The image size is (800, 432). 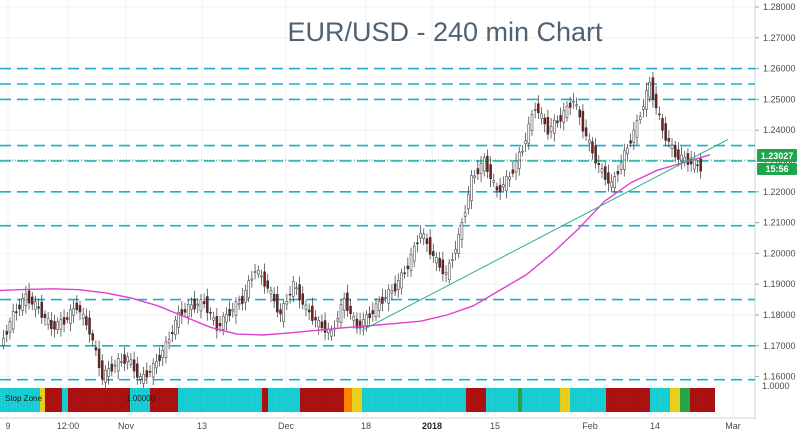 What do you see at coordinates (733, 426) in the screenshot?
I see `time-tick-label: Mar` at bounding box center [733, 426].